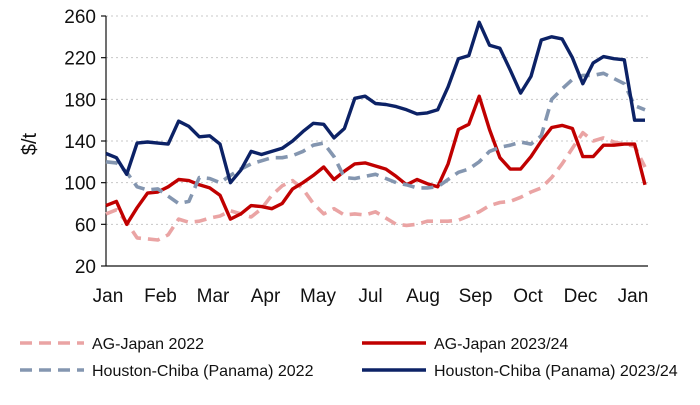 The image size is (700, 405). I want to click on y-tick-label: 140, so click(80, 142).